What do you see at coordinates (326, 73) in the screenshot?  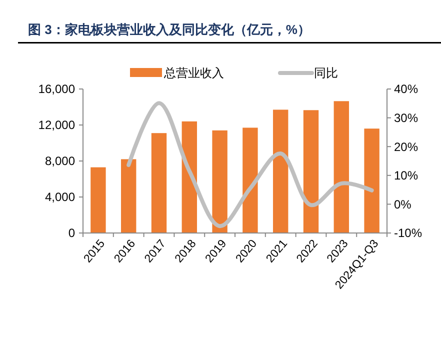 I see `legend-label: 同比` at bounding box center [326, 73].